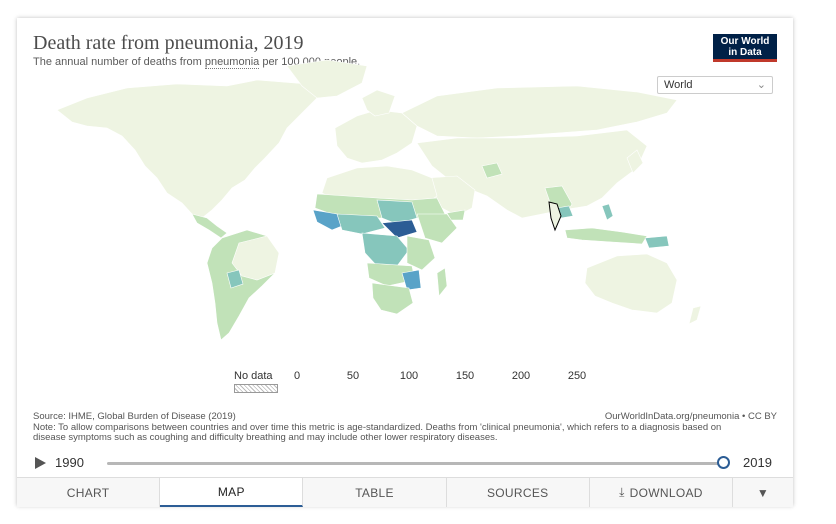 This screenshot has width=836, height=524. I want to click on legend-tick-label: 200, so click(521, 376).